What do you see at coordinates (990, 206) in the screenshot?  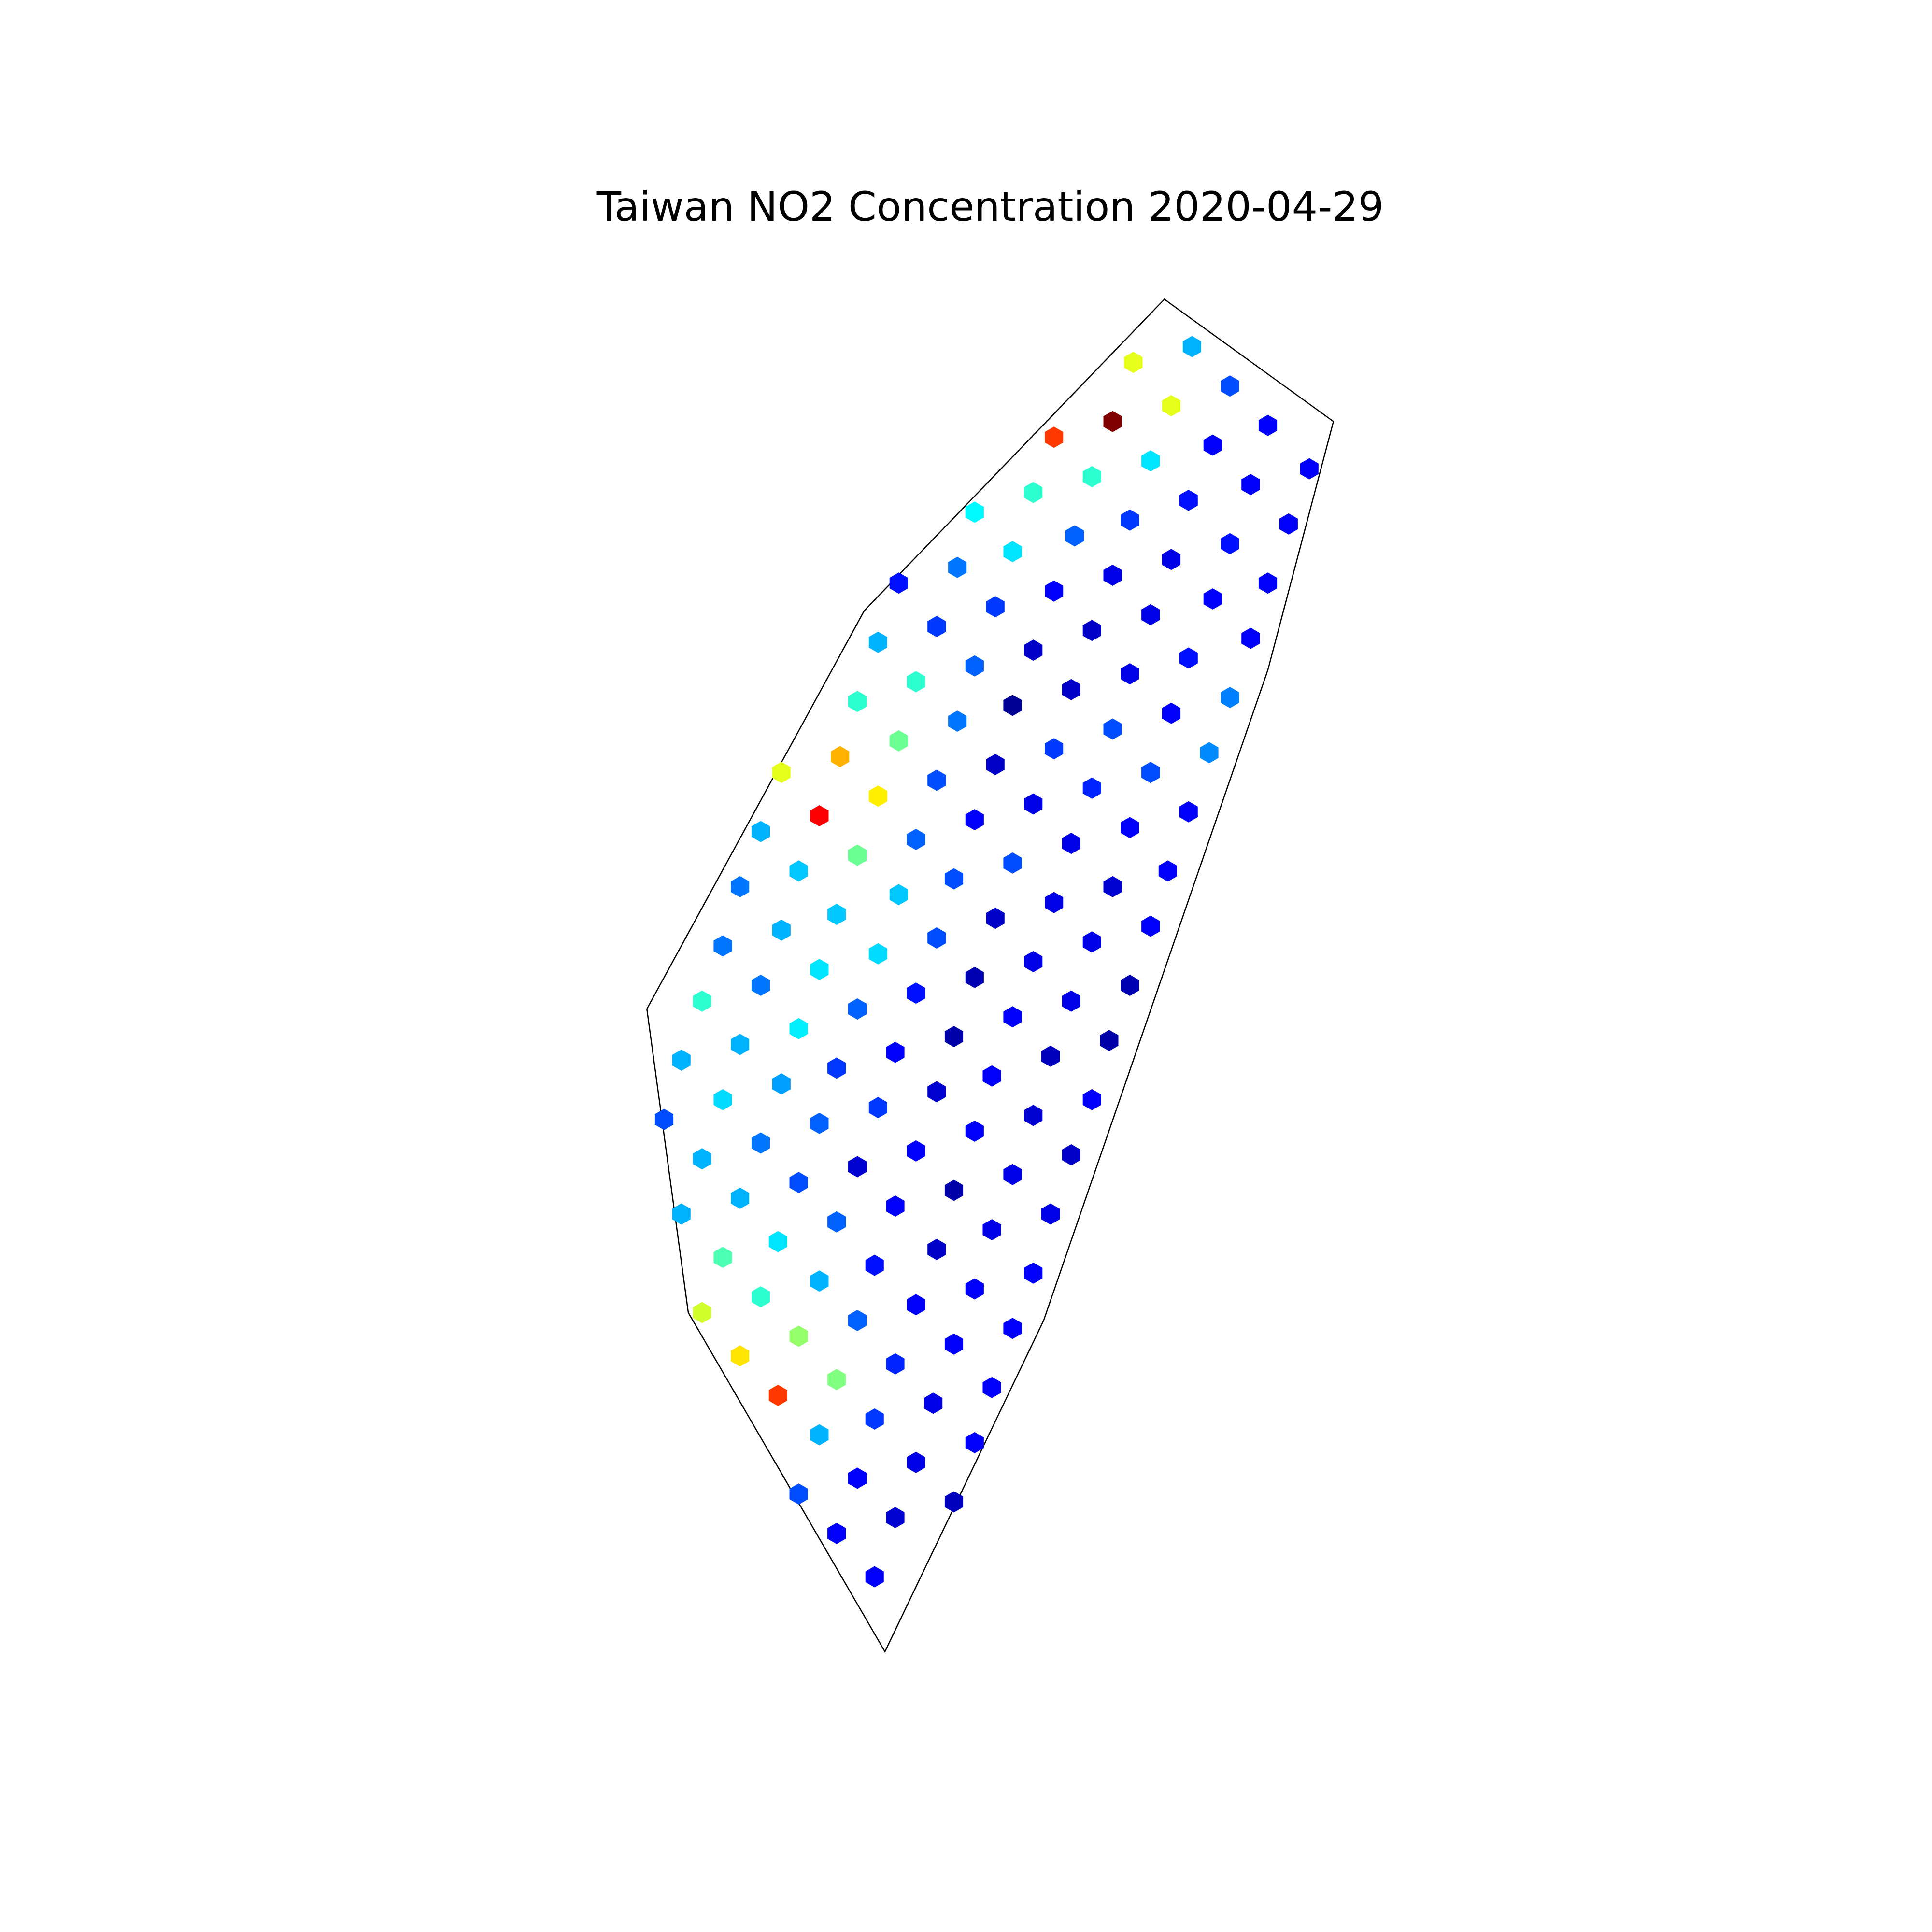 I see `chart-title: Taiwan NO2 Concentration 2020-04-29` at bounding box center [990, 206].